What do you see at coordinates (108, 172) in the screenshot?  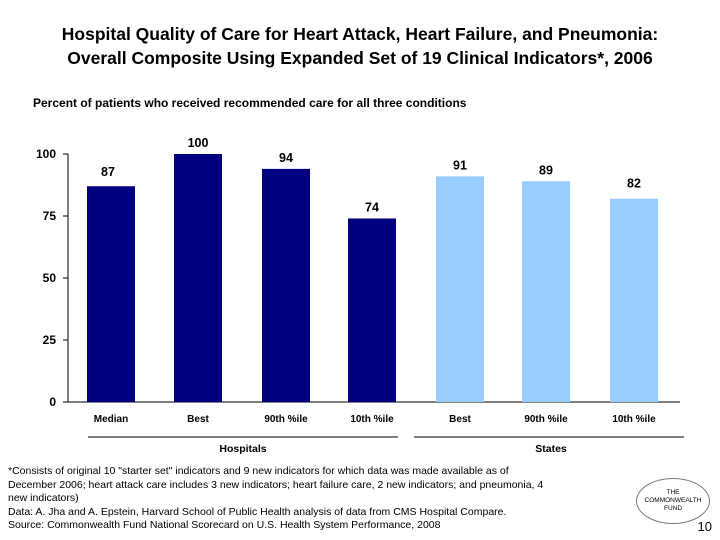 I see `data-label: 87` at bounding box center [108, 172].